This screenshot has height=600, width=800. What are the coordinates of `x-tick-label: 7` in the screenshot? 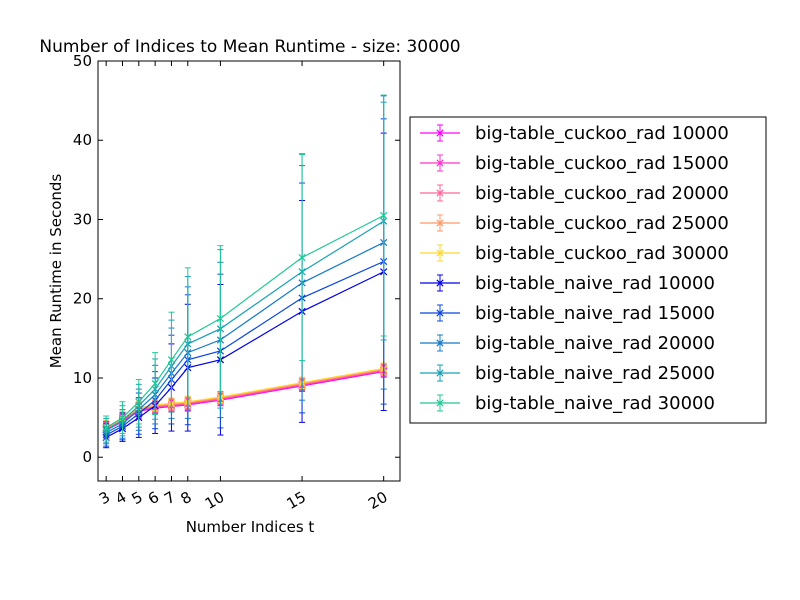 It's located at (169, 498).